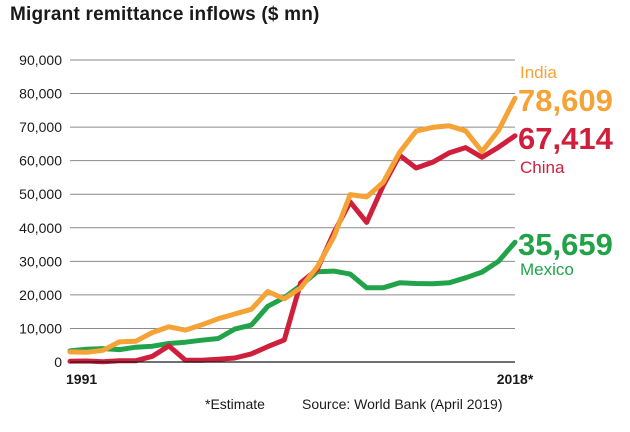  What do you see at coordinates (40, 94) in the screenshot?
I see `y-tick-label: 80,000` at bounding box center [40, 94].